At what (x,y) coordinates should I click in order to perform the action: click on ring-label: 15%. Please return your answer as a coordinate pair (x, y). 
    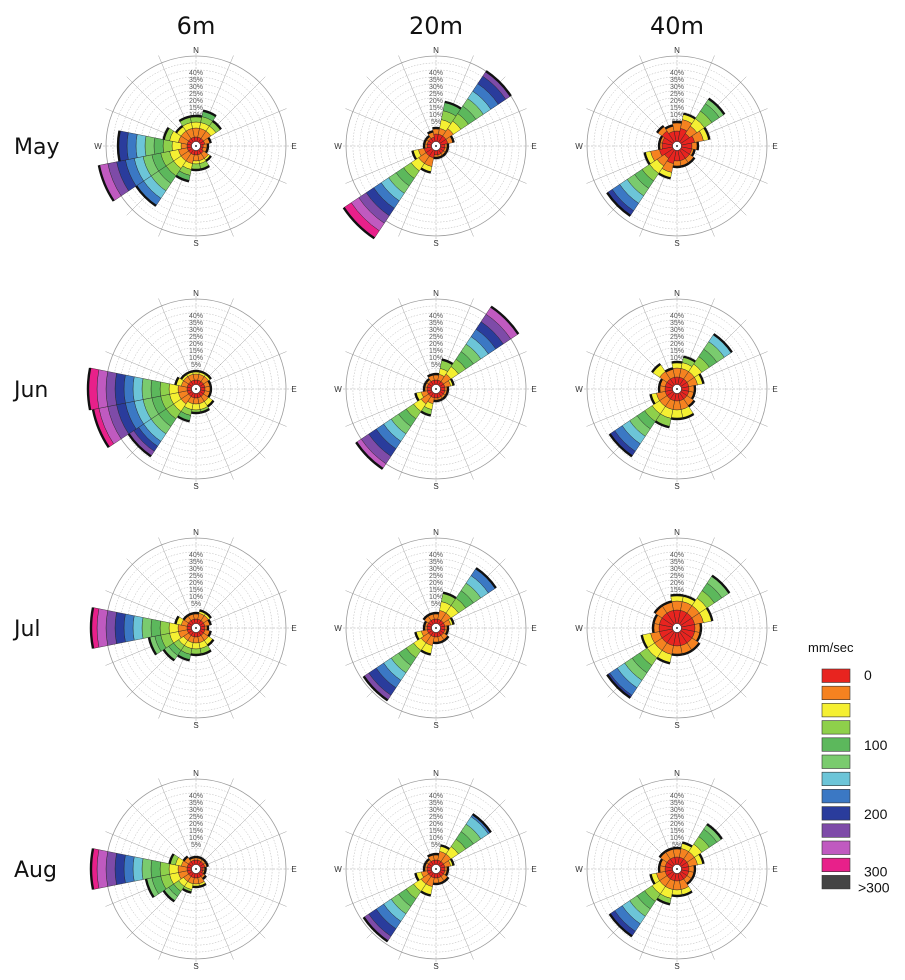
    Looking at the image, I should click on (196, 831).